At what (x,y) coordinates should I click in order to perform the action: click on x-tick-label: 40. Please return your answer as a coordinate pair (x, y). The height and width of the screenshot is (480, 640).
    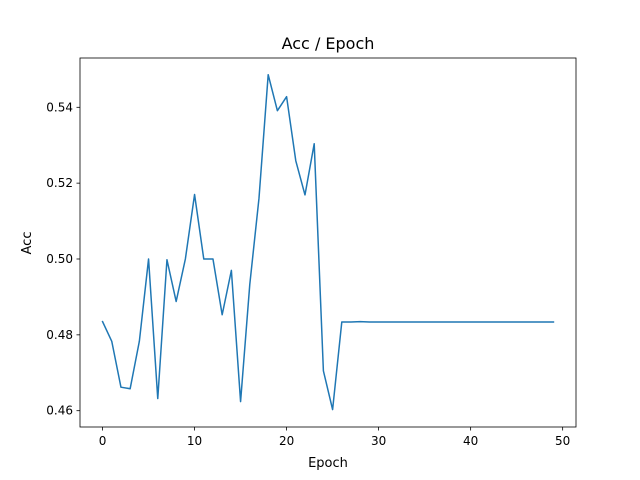
    Looking at the image, I should click on (470, 441).